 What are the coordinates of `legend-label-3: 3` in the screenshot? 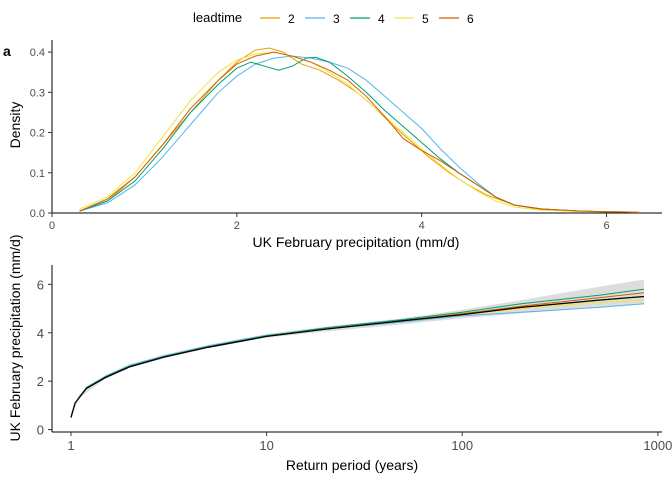 It's located at (336, 19).